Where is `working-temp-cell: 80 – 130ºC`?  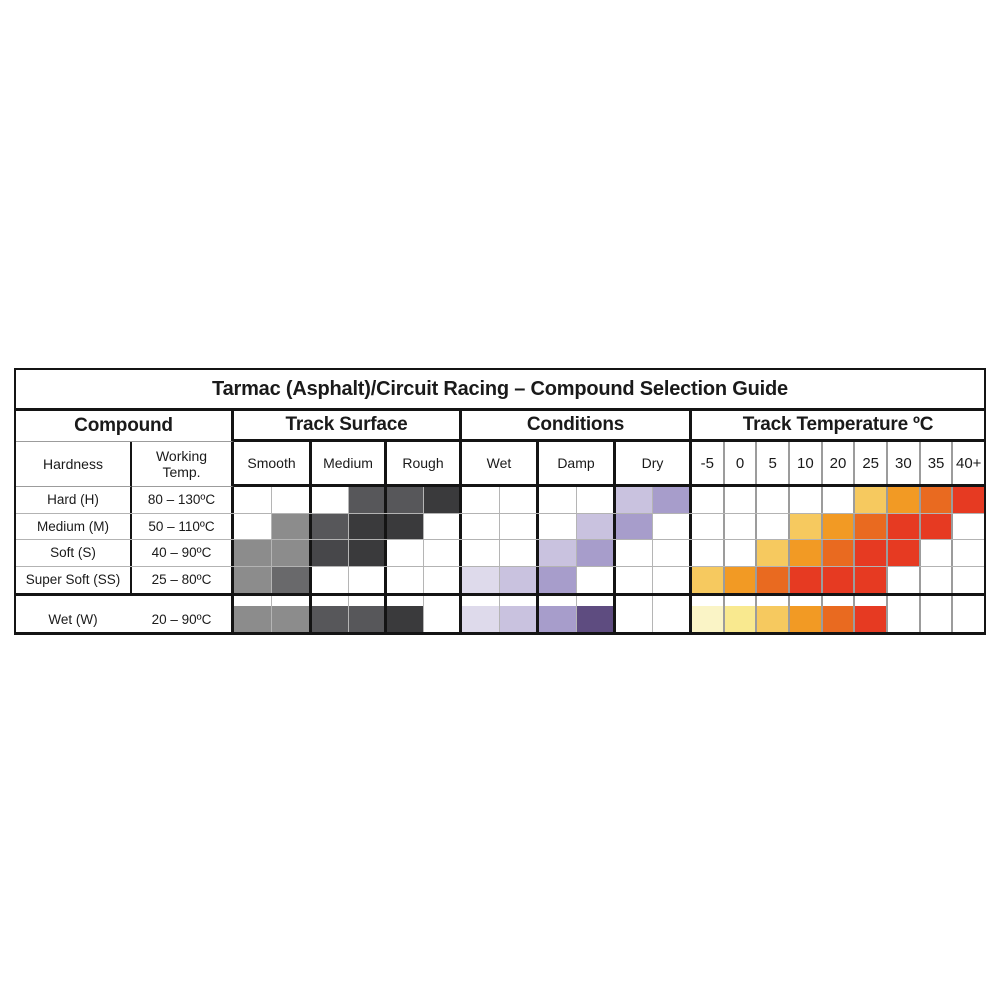 working-temp-cell: 80 – 130ºC is located at coordinates (183, 500).